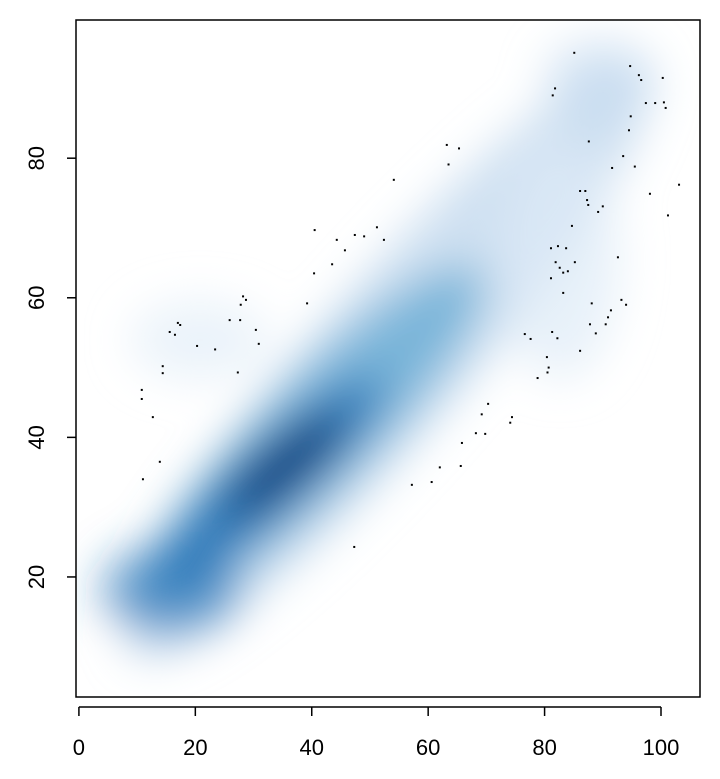  What do you see at coordinates (195, 747) in the screenshot?
I see `x-tick-label: 20` at bounding box center [195, 747].